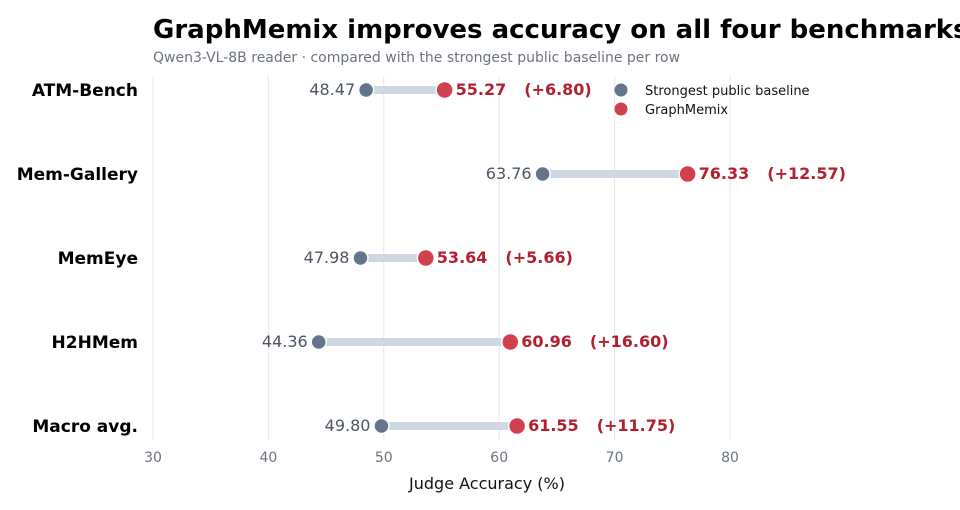 This screenshot has width=960, height=510. What do you see at coordinates (629, 341) in the screenshot?
I see `improvement-label: (+16.60)` at bounding box center [629, 341].